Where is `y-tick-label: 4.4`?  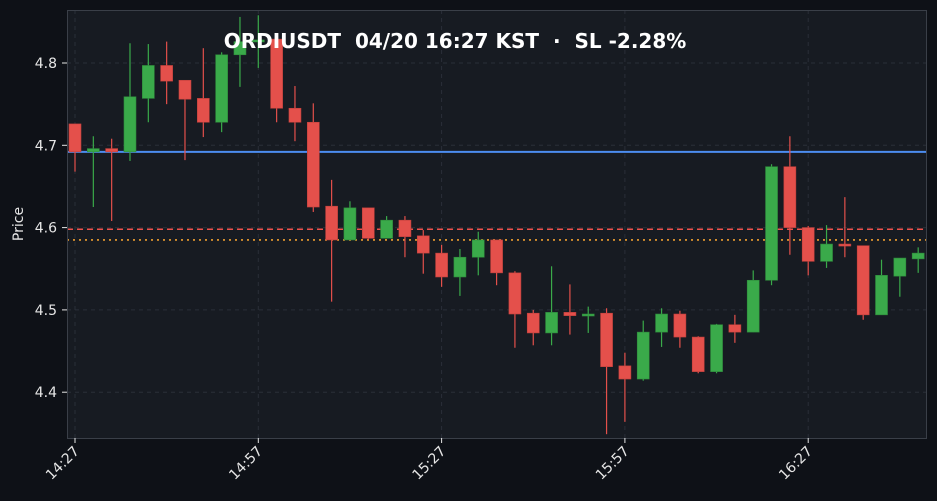 y-tick-label: 4.4 is located at coordinates (46, 393).